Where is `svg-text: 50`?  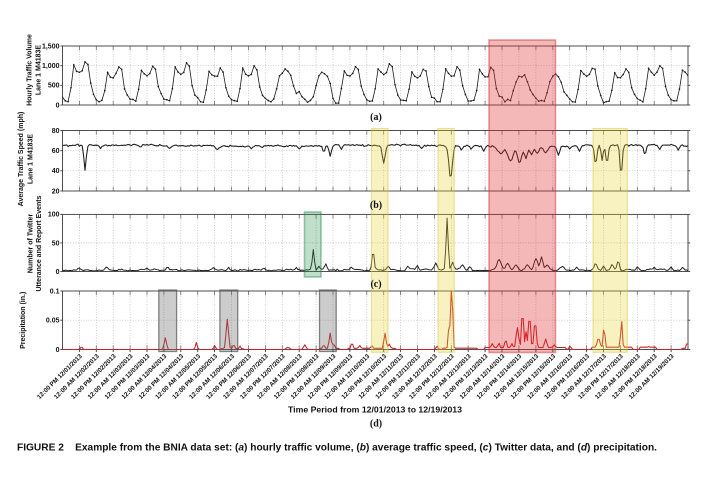
svg-text: 50 is located at coordinates (56, 243).